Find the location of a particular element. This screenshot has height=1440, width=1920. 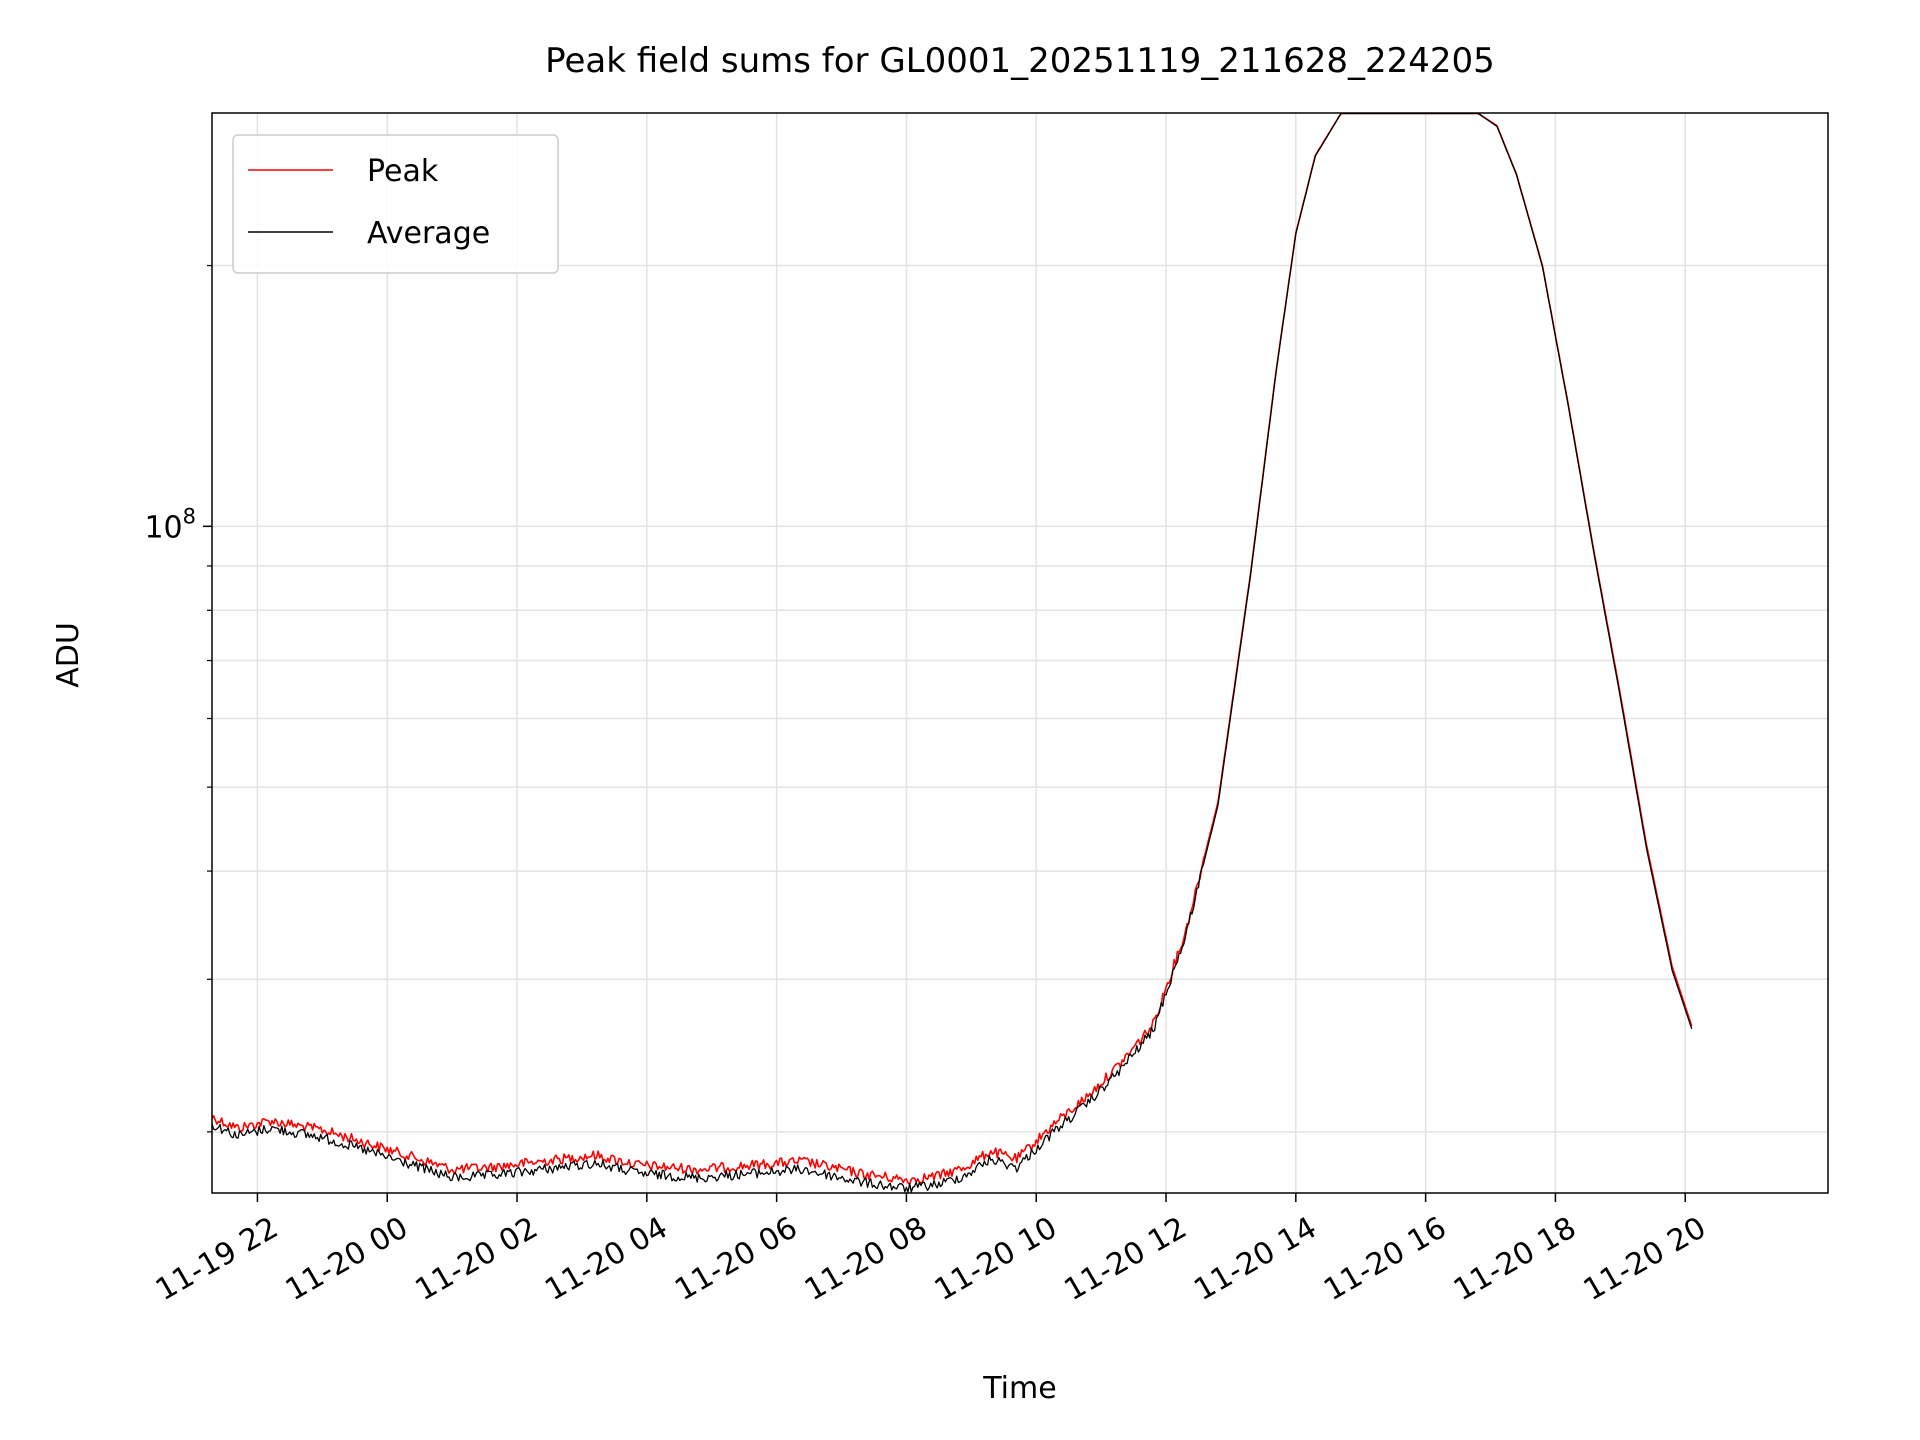

x-tick-label: 11-20 04 is located at coordinates (606, 1259).